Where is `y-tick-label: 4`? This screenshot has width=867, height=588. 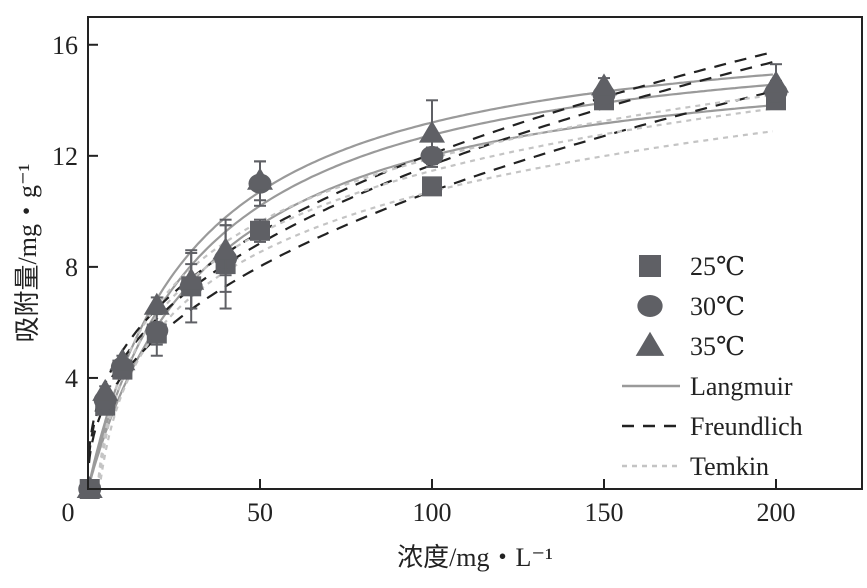 y-tick-label: 4 is located at coordinates (71, 378).